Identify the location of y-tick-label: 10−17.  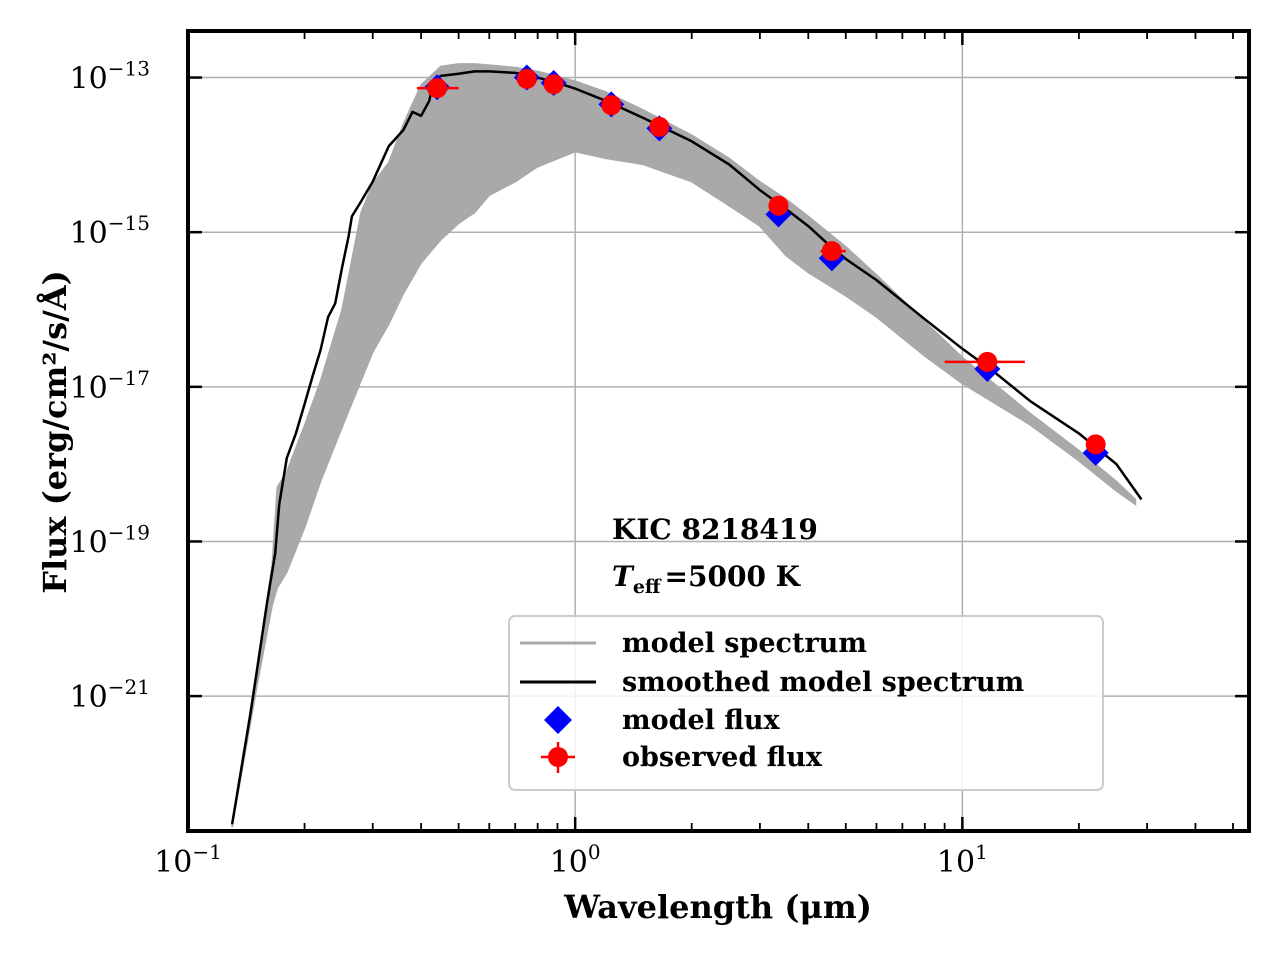
(110, 386).